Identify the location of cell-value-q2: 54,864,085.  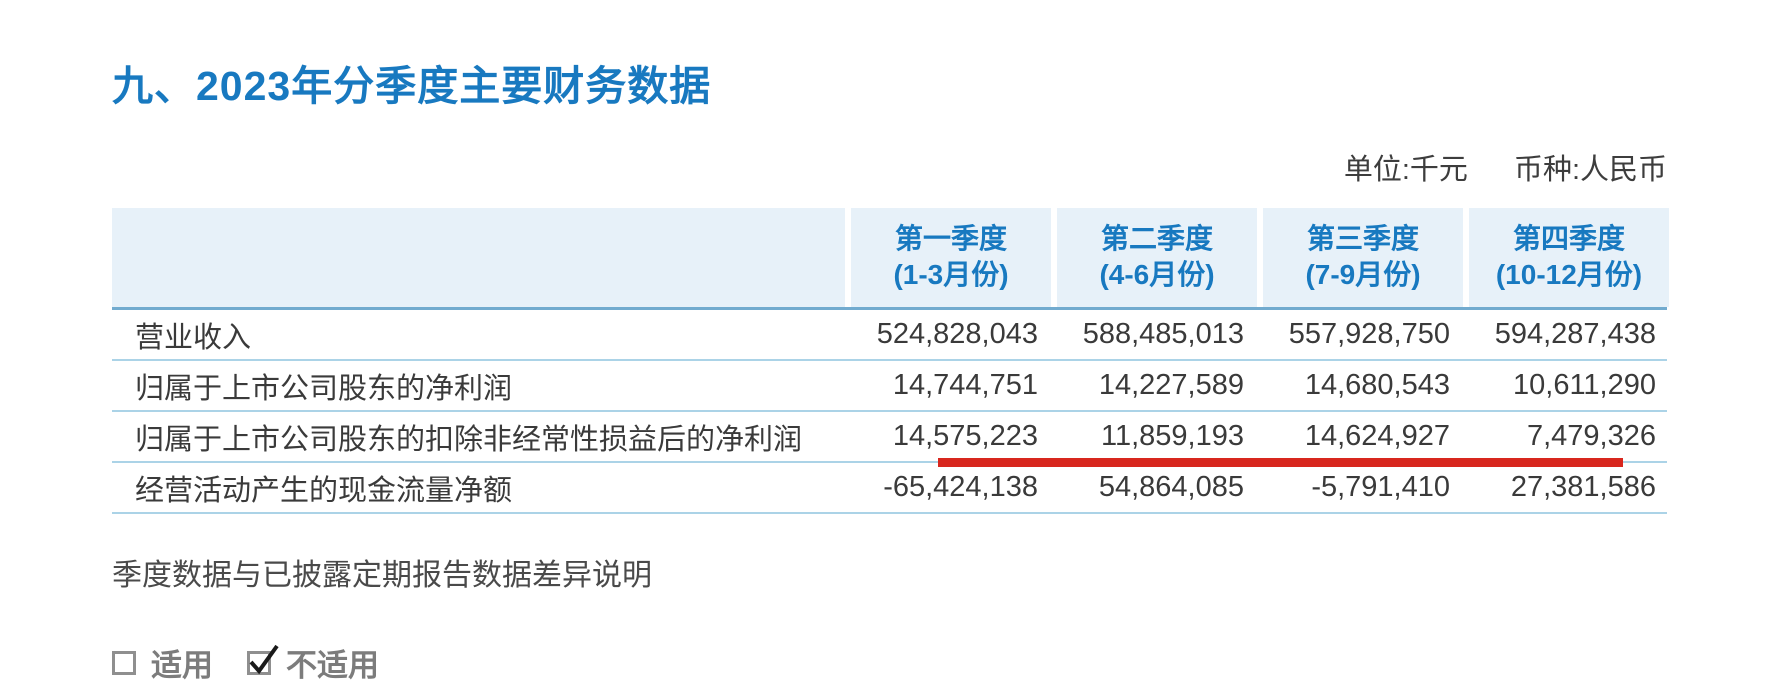
(1171, 487).